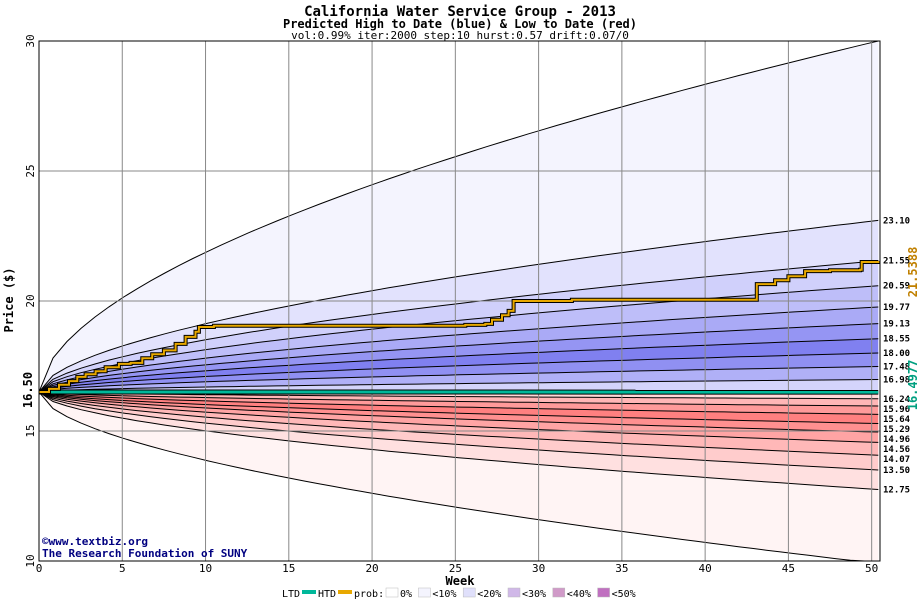 This screenshot has width=920, height=600. Describe the element at coordinates (460, 12) in the screenshot. I see `chart-title: California Water Service Group - 2013` at that location.